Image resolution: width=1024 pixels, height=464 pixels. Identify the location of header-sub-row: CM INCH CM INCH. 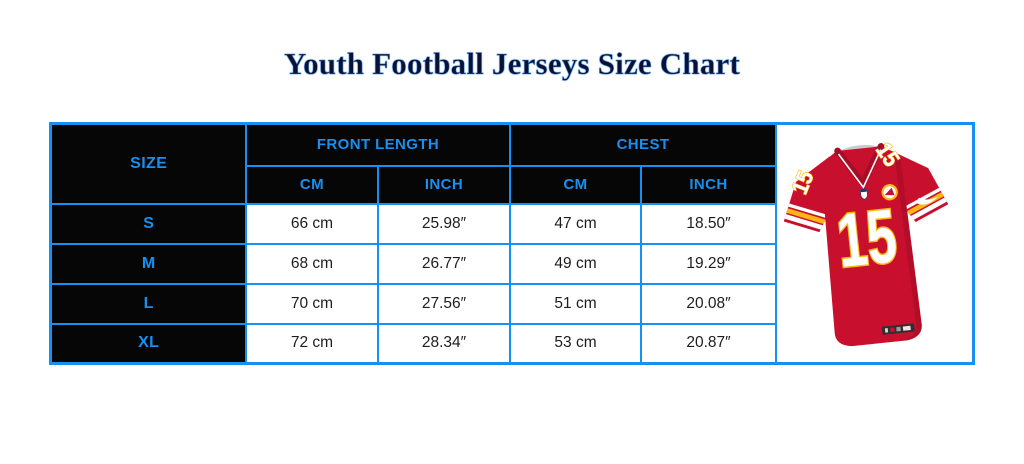
(512, 184).